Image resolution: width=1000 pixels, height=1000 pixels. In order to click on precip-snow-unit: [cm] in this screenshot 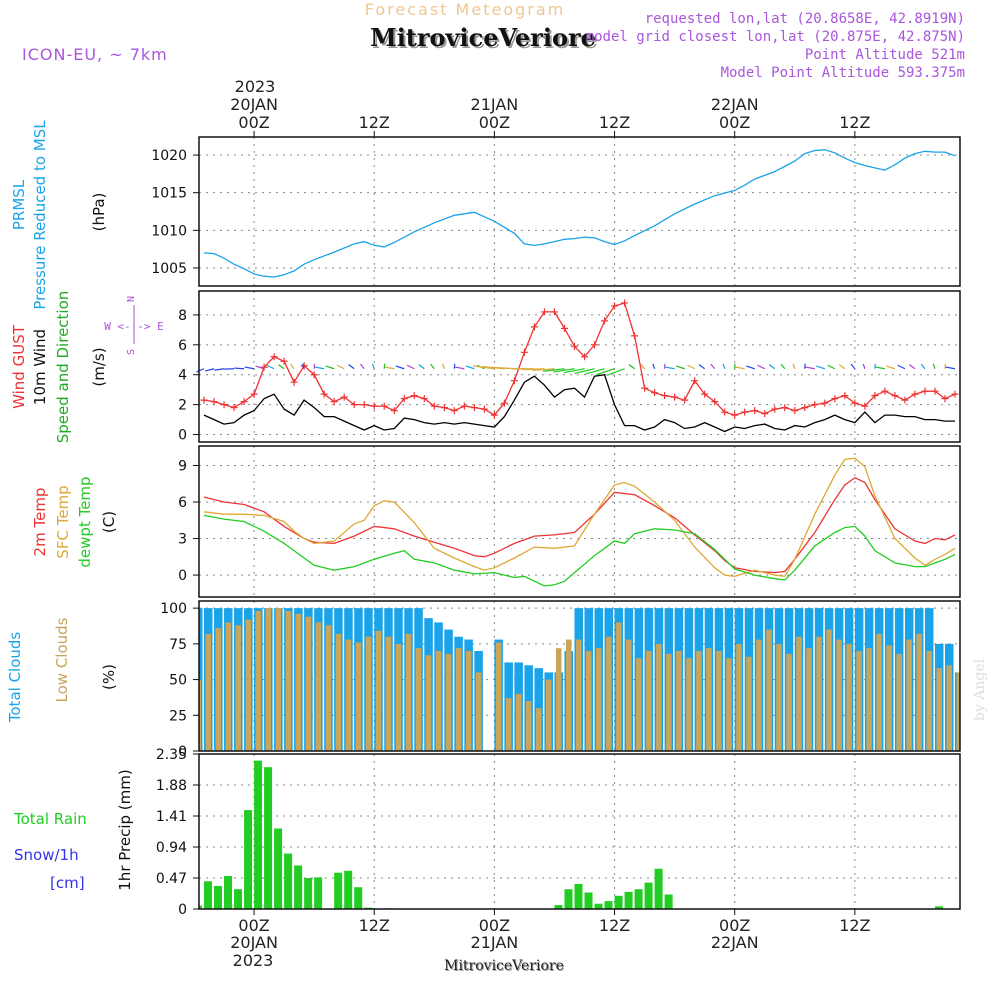, I will do `click(67, 883)`.